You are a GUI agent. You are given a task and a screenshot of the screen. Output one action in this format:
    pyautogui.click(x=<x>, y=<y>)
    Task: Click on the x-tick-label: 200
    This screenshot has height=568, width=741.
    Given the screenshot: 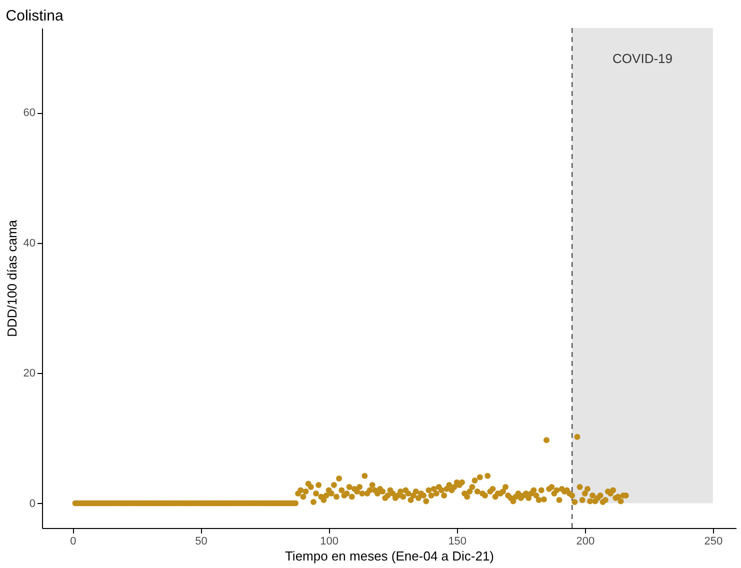 What is the action you would take?
    pyautogui.click(x=585, y=542)
    